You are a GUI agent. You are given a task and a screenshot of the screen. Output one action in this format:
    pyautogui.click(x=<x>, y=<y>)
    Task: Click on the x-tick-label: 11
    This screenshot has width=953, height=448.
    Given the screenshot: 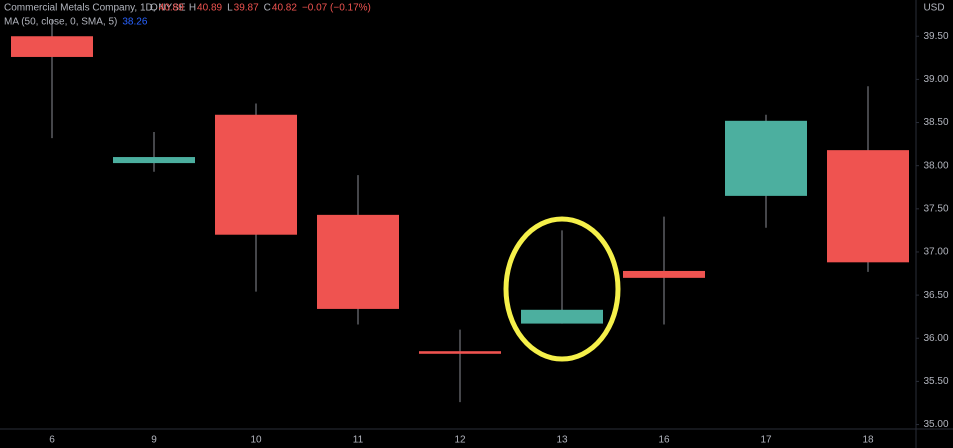 What is the action you would take?
    pyautogui.click(x=358, y=440)
    